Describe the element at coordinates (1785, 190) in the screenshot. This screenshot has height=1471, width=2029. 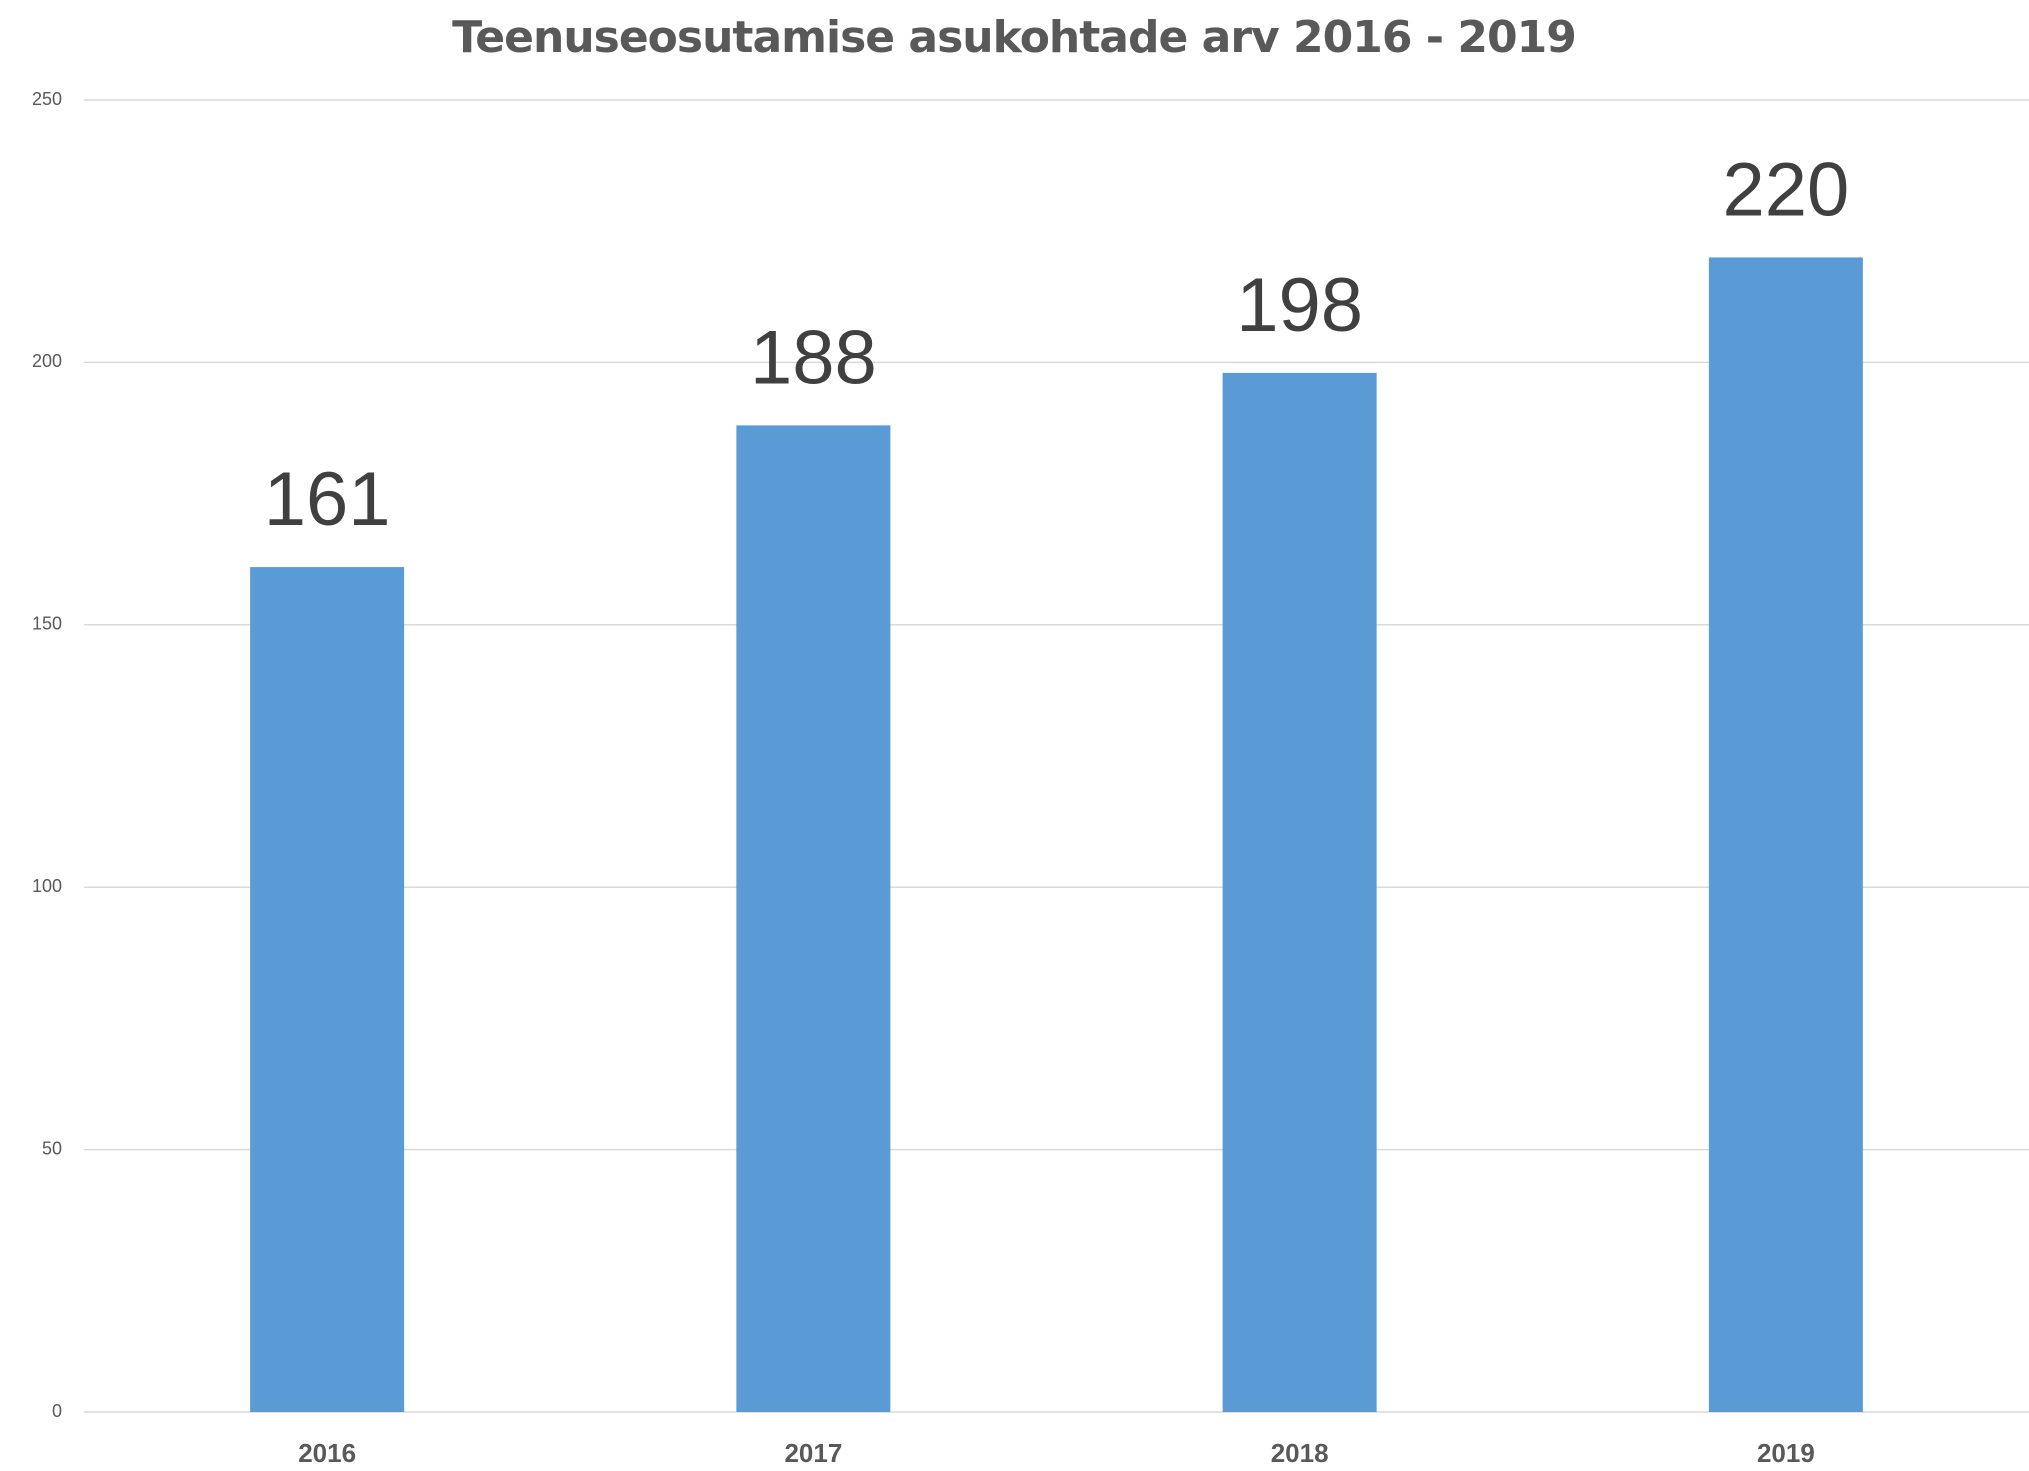
I see `data-label: 220` at that location.